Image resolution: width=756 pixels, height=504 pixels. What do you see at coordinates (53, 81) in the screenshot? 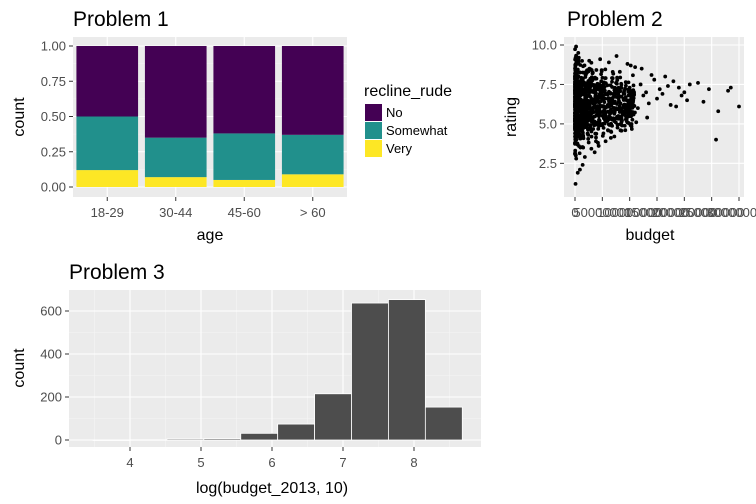
I see `p1-y-tick-label: 0.75` at bounding box center [53, 81].